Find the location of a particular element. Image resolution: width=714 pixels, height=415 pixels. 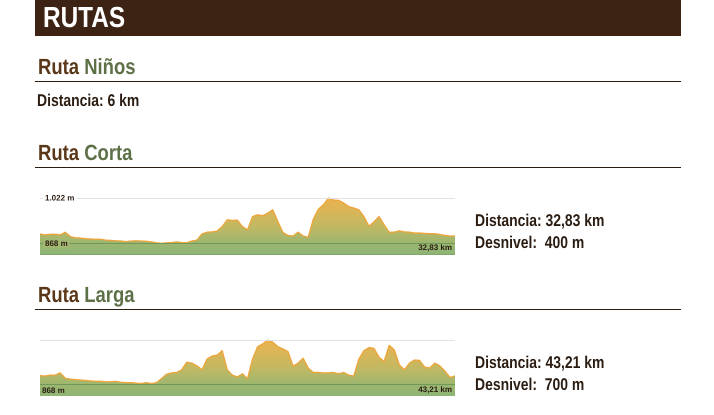

text: Desnivel: 400 m is located at coordinates (529, 243).